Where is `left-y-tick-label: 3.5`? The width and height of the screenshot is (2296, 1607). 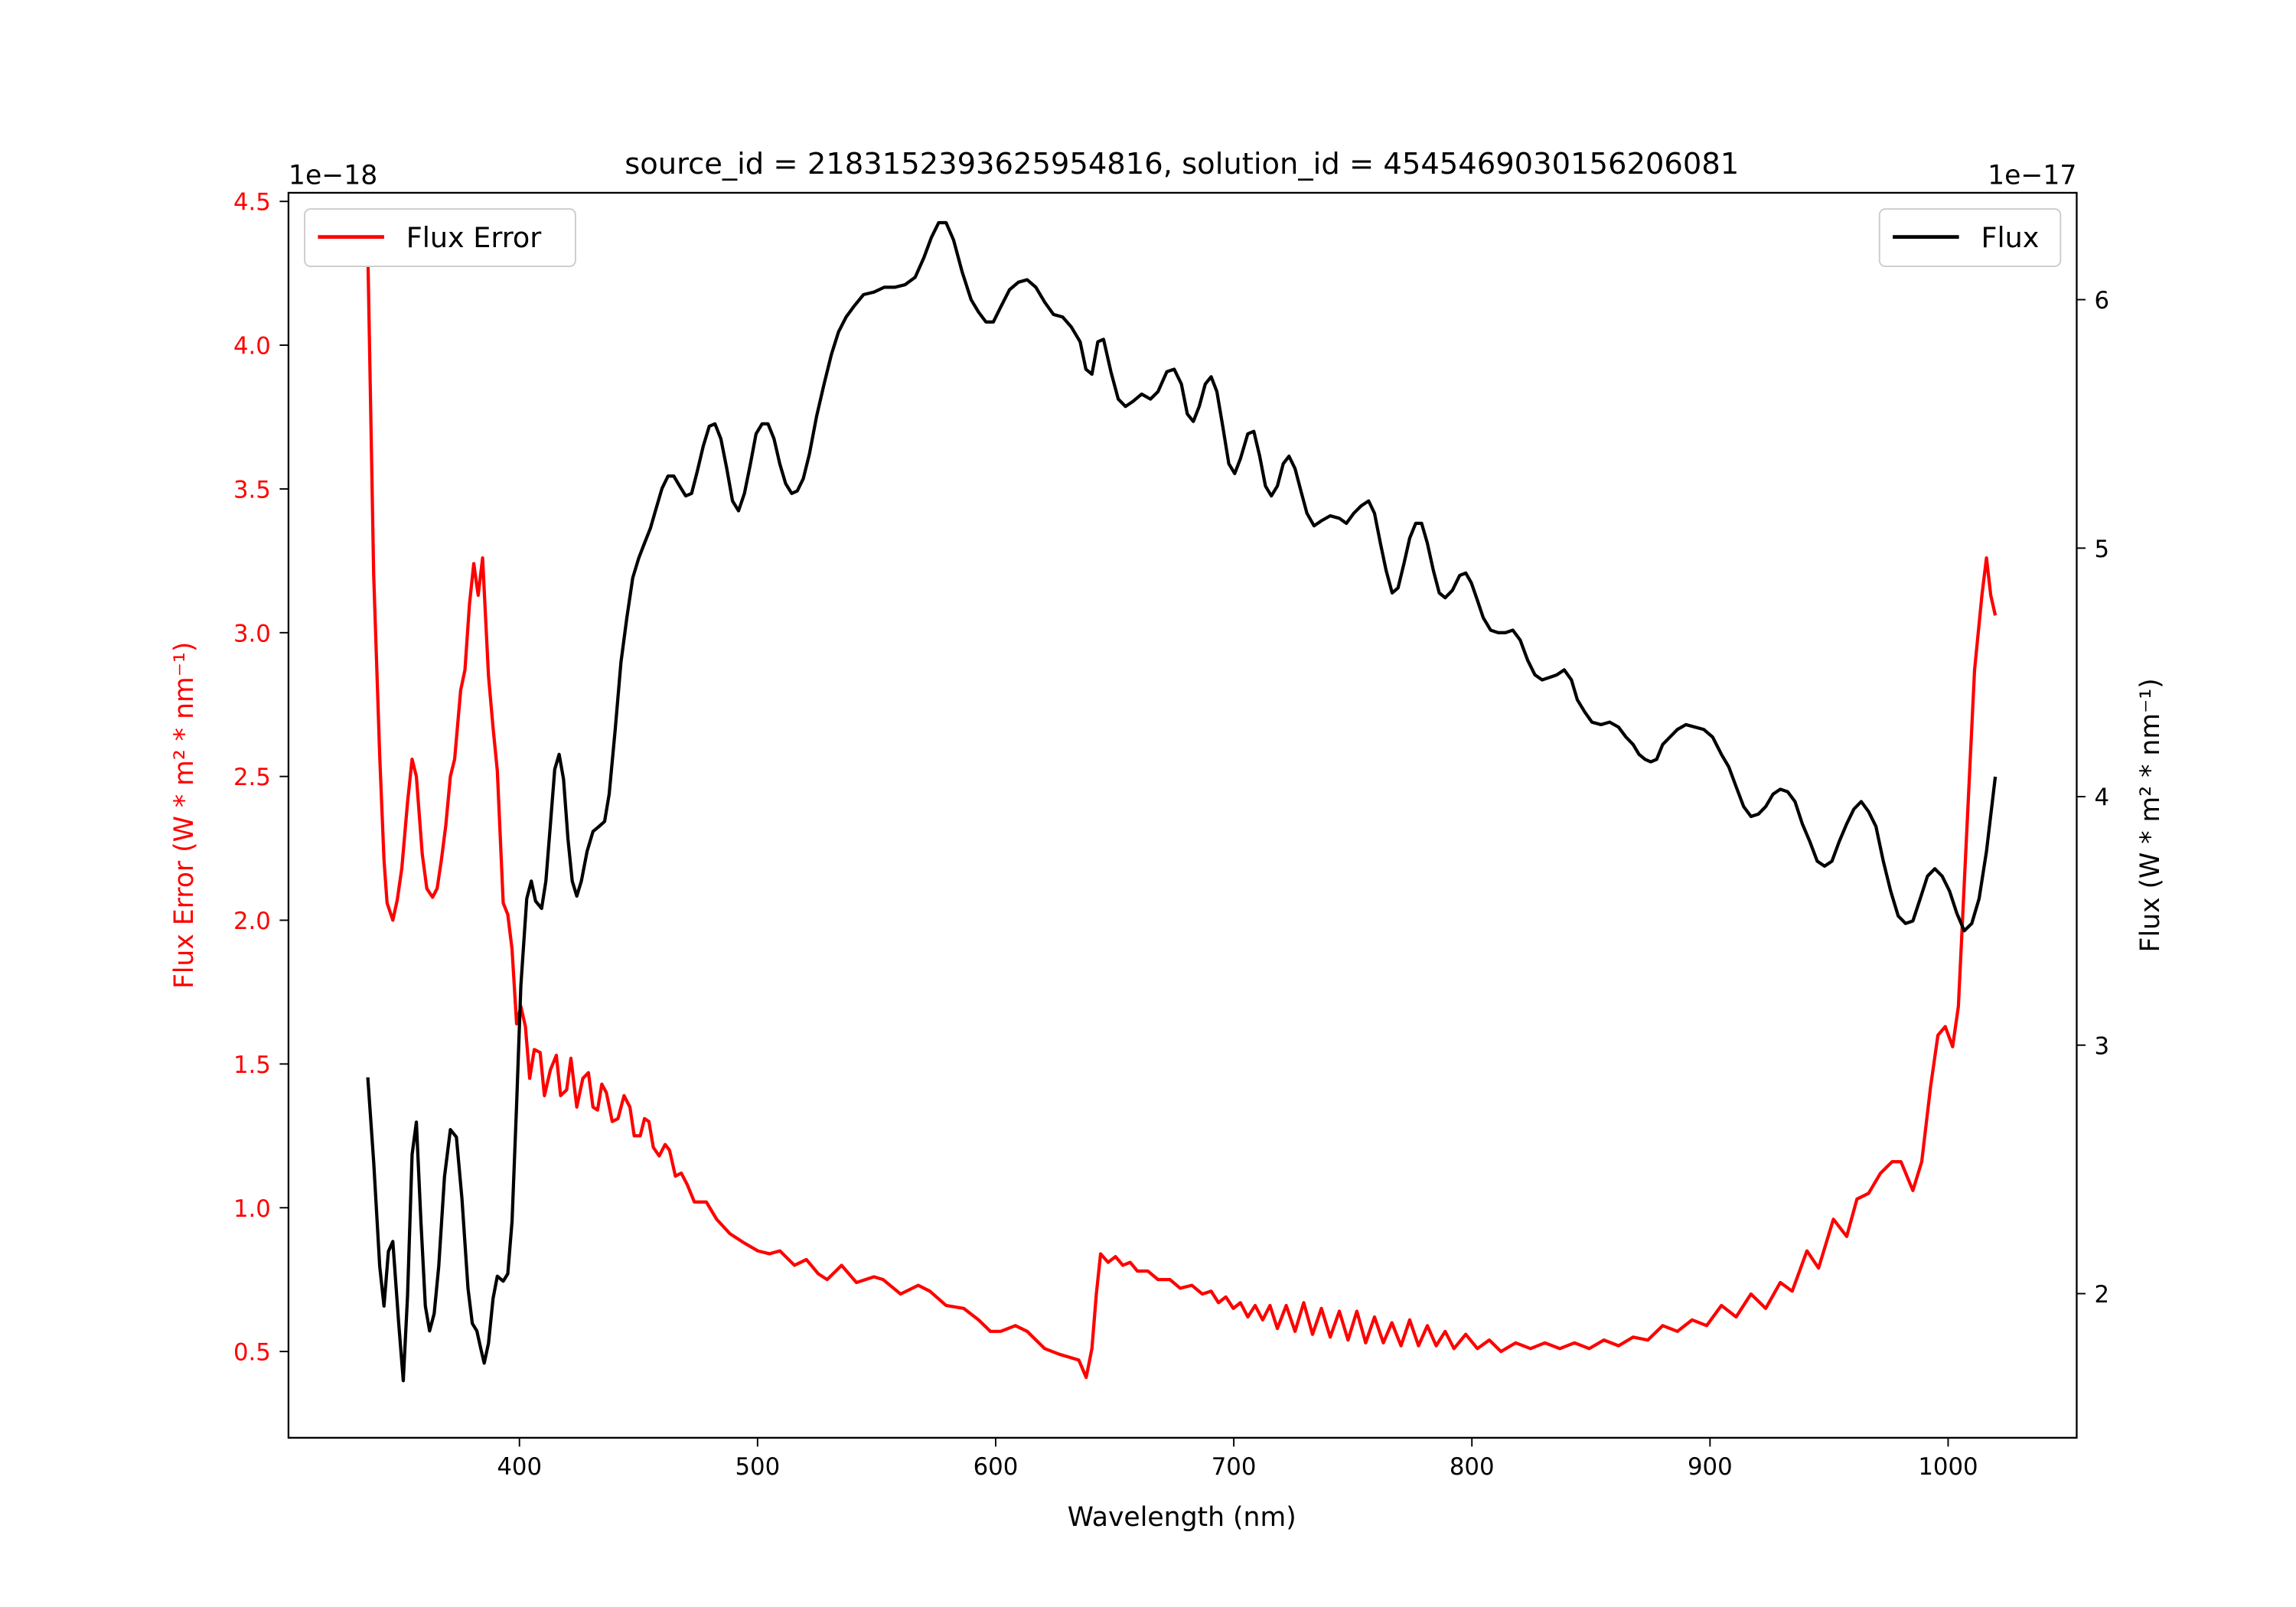
left-y-tick-label: 3.5 is located at coordinates (252, 490).